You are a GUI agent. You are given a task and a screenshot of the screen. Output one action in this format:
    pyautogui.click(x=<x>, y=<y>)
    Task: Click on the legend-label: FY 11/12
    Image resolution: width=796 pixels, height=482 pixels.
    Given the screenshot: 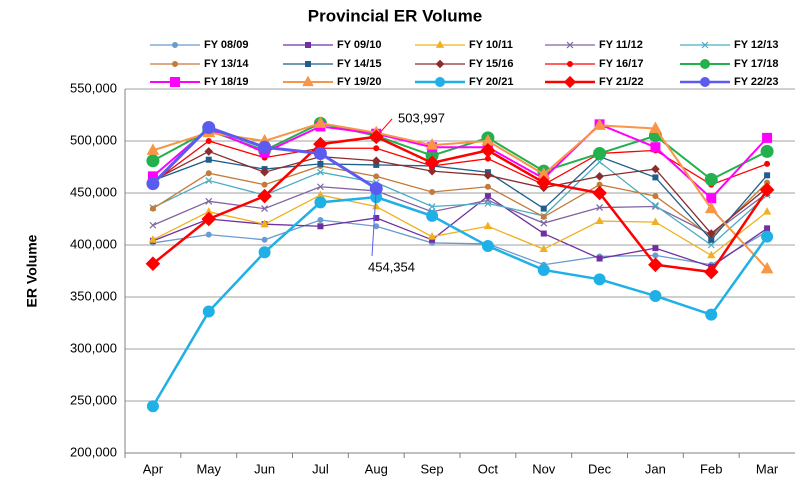 What is the action you would take?
    pyautogui.click(x=621, y=45)
    